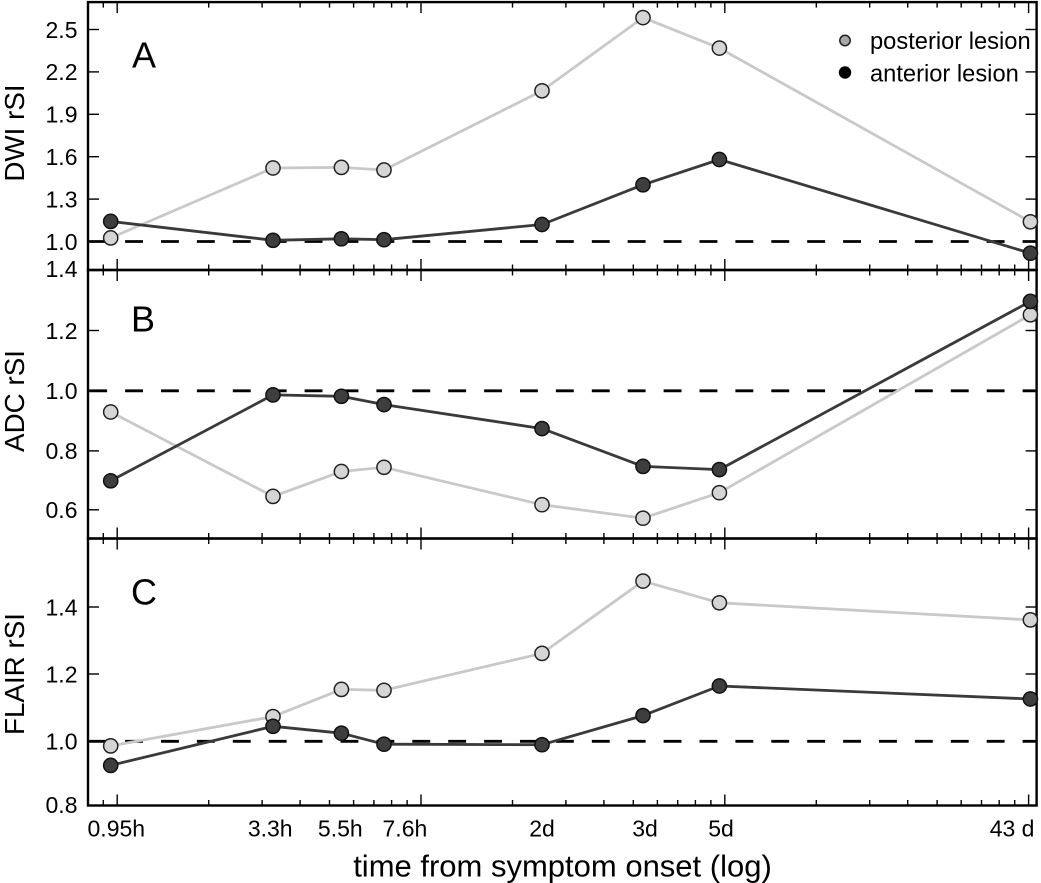 This screenshot has width=1041, height=883. Describe the element at coordinates (562, 866) in the screenshot. I see `svg-text: time from symptom onset (log)` at that location.